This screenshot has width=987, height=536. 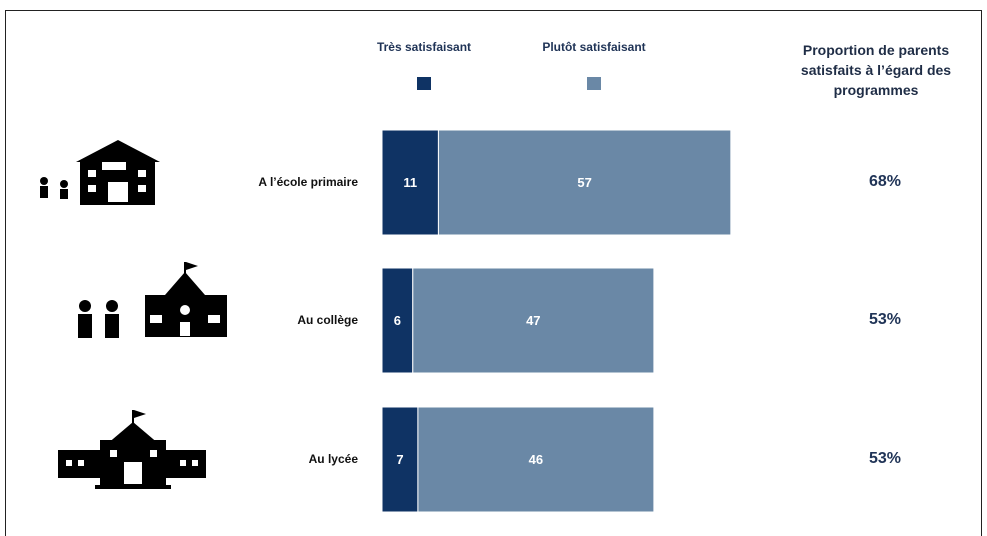 I want to click on value-label: 6, so click(x=397, y=320).